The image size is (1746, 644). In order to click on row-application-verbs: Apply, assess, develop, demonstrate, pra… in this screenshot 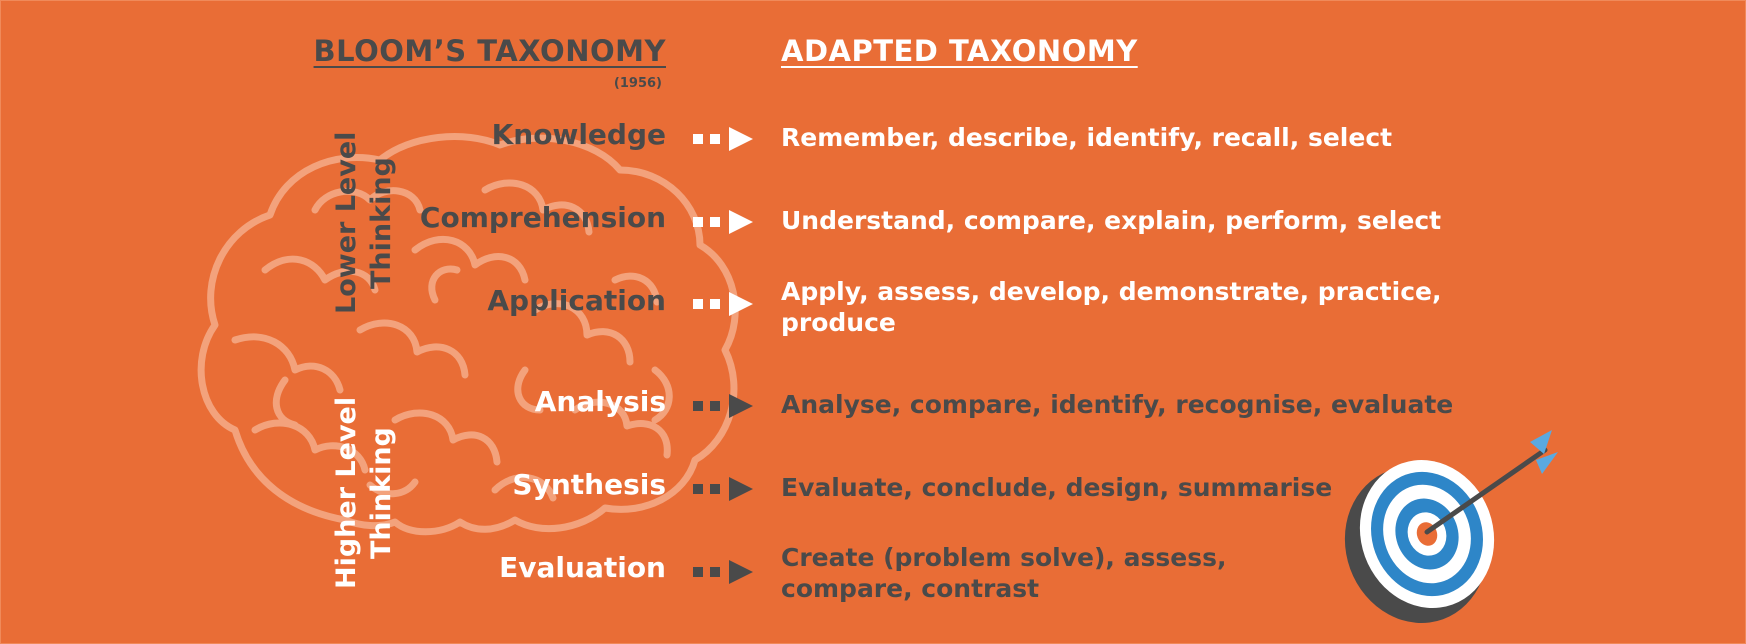, I will do `click(1111, 307)`.